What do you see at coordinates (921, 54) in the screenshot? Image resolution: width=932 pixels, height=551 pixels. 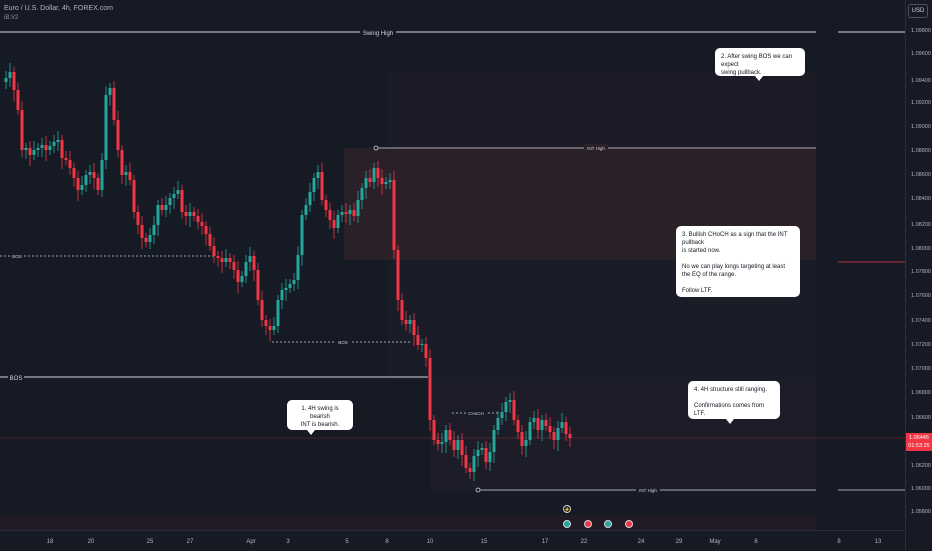 I see `price-tick: 1.09600` at bounding box center [921, 54].